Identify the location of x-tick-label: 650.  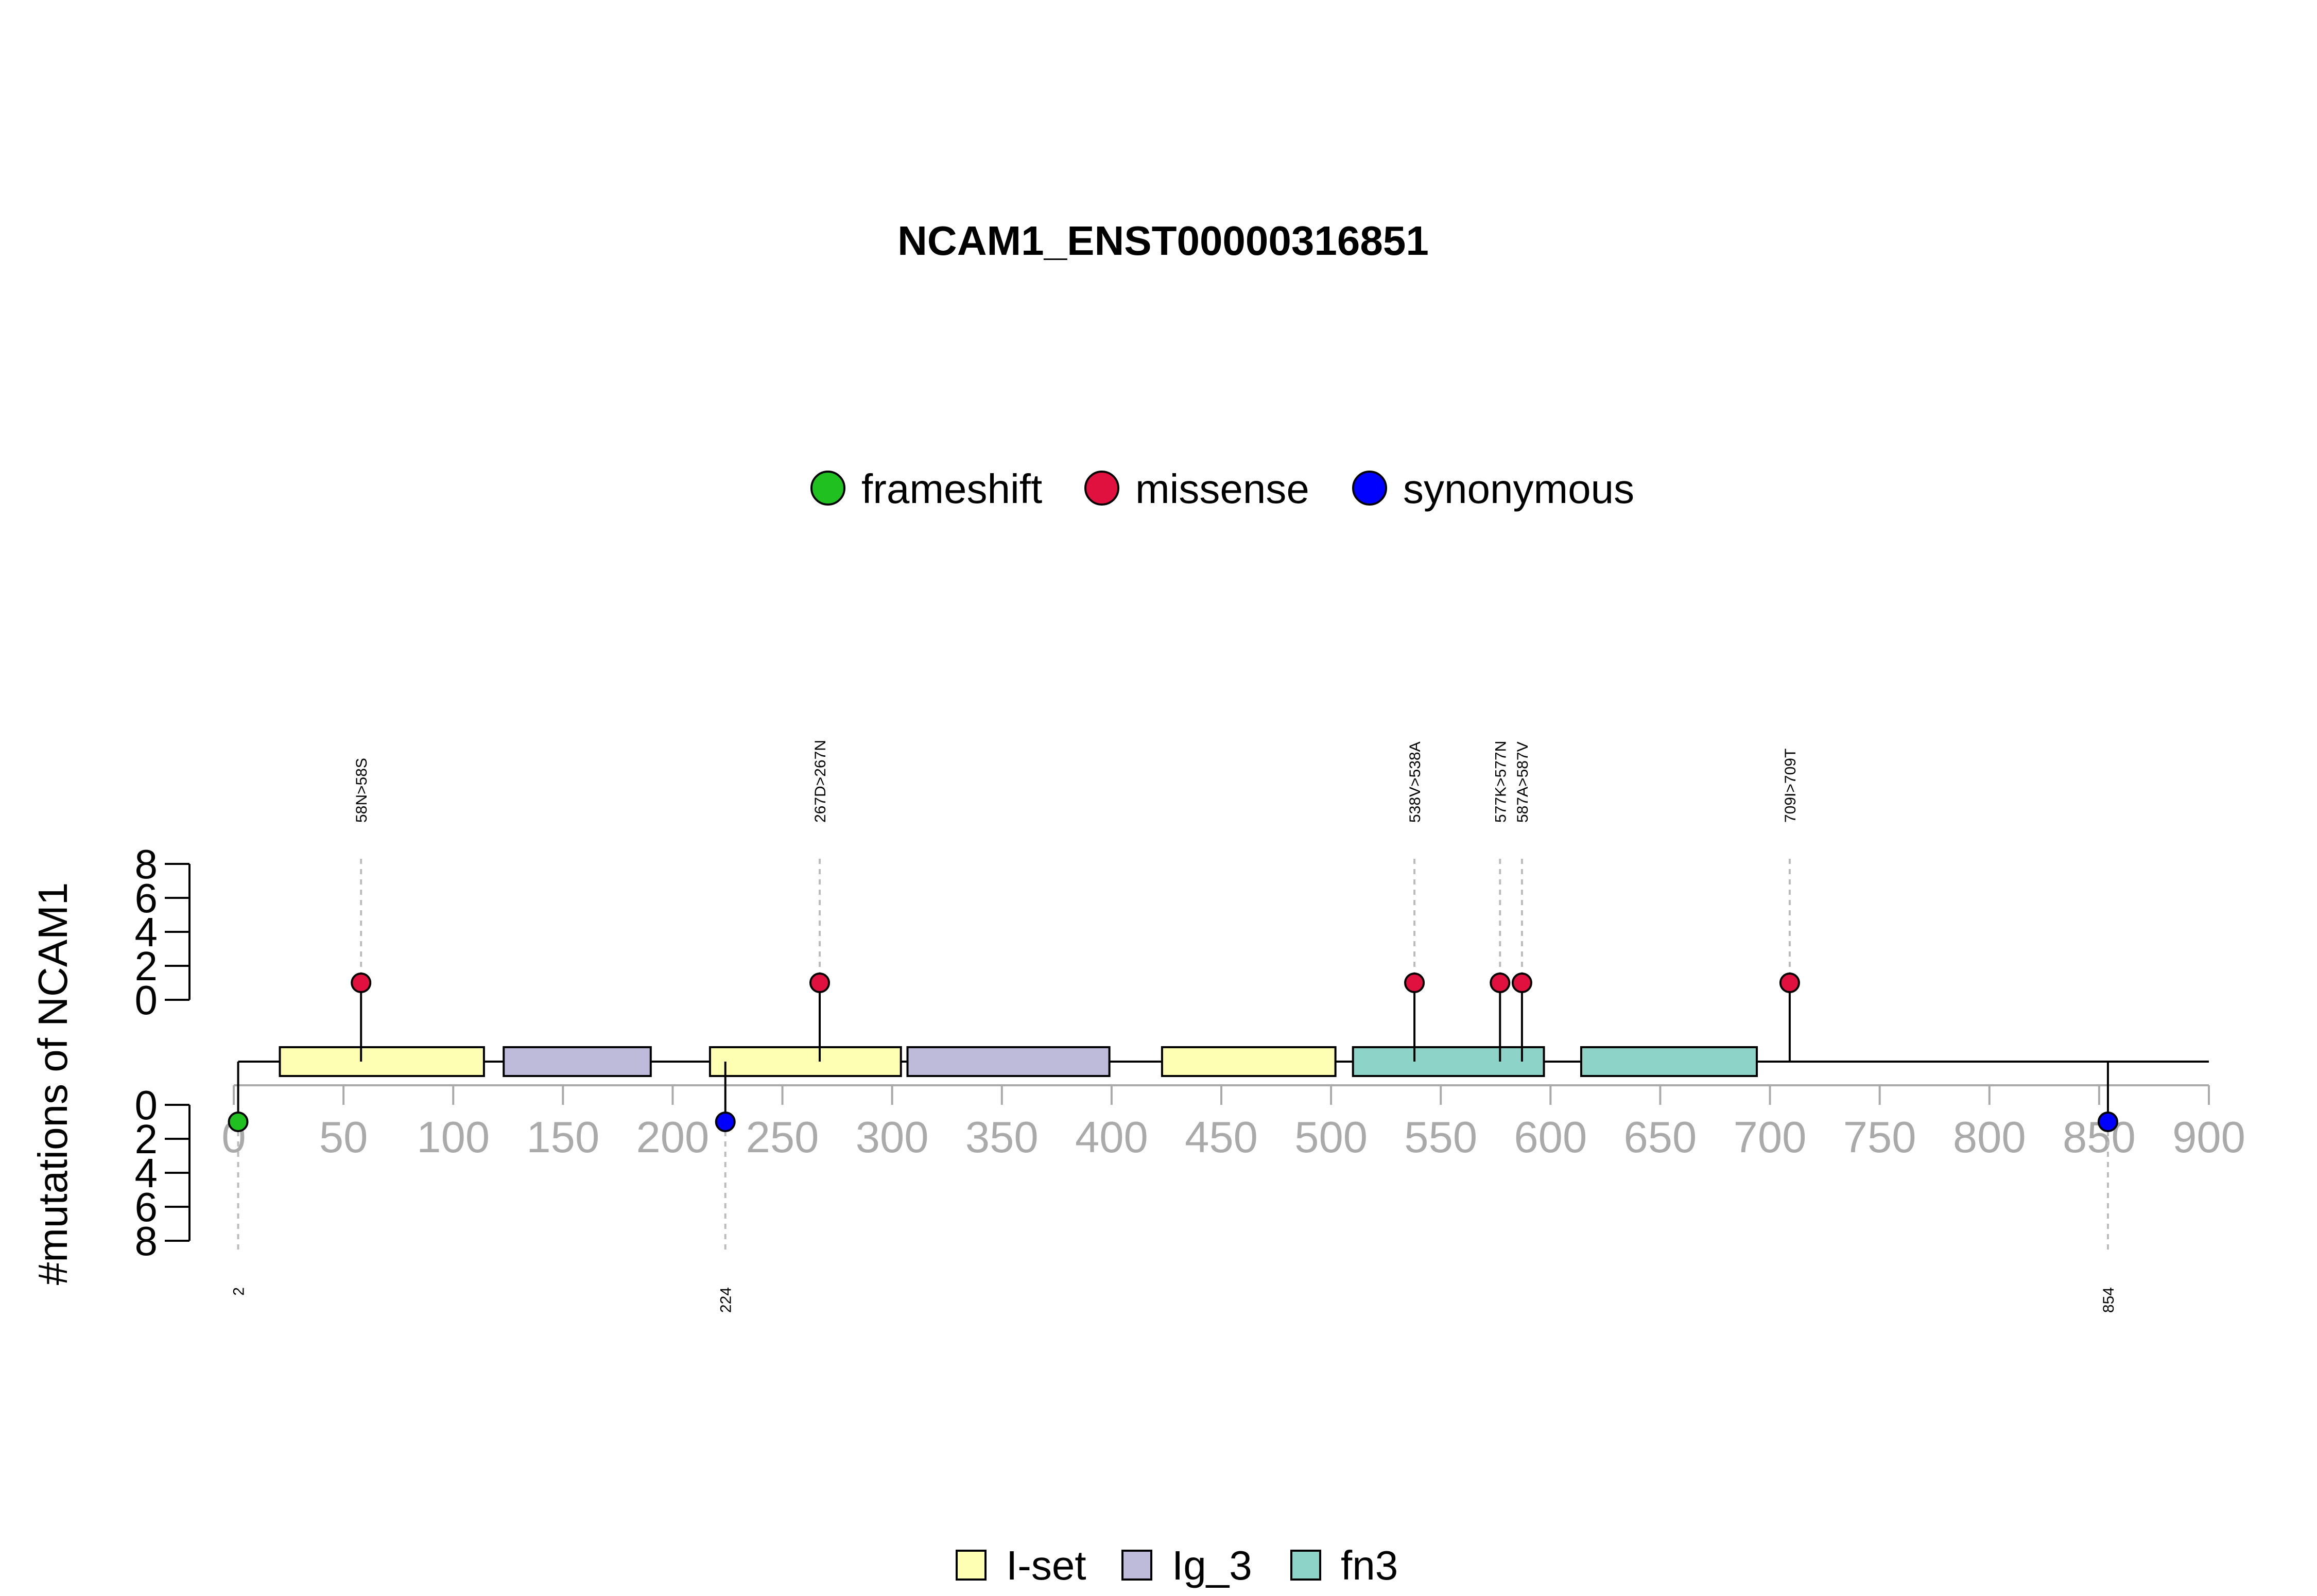
(1660, 1138).